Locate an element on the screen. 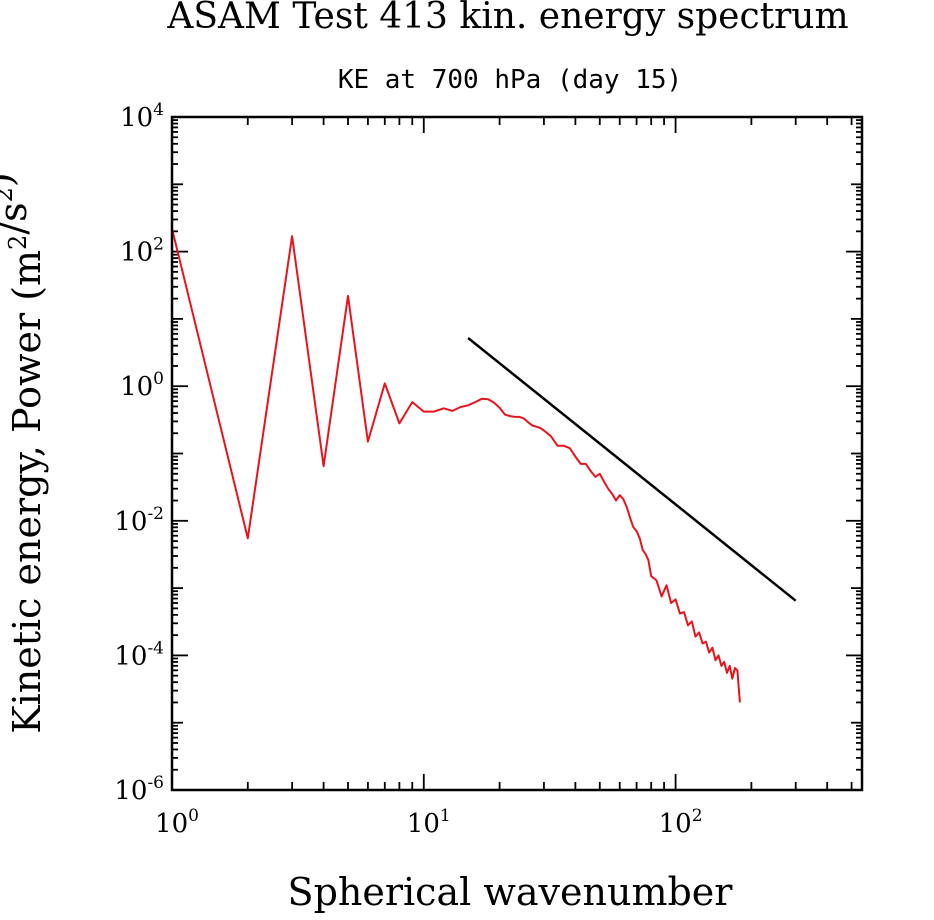  chart-subtitle: KE at 700 hPa (day 15) is located at coordinates (510, 80).